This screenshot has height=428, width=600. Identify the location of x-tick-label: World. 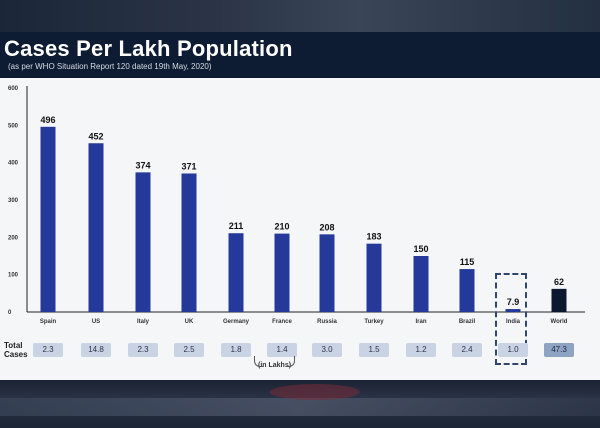
(559, 322).